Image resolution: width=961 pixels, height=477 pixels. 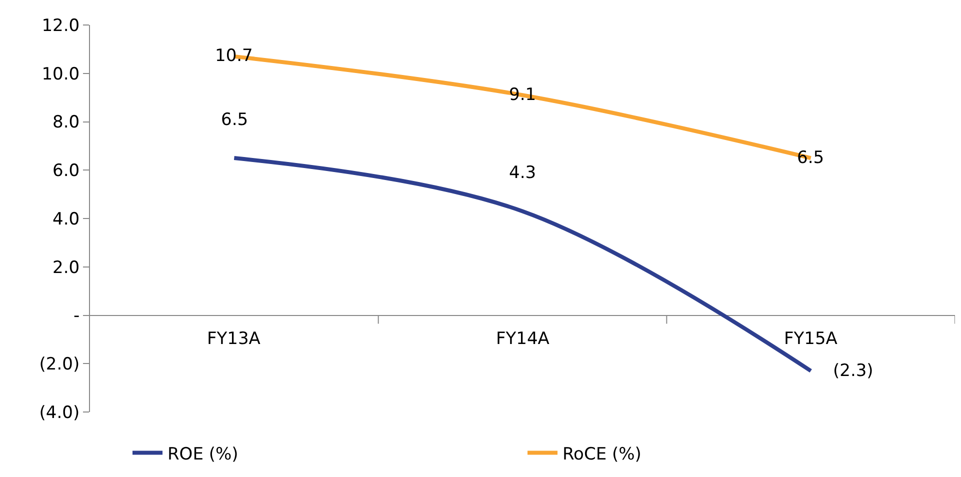 I want to click on x-tick-label: FY15A, so click(x=811, y=339).